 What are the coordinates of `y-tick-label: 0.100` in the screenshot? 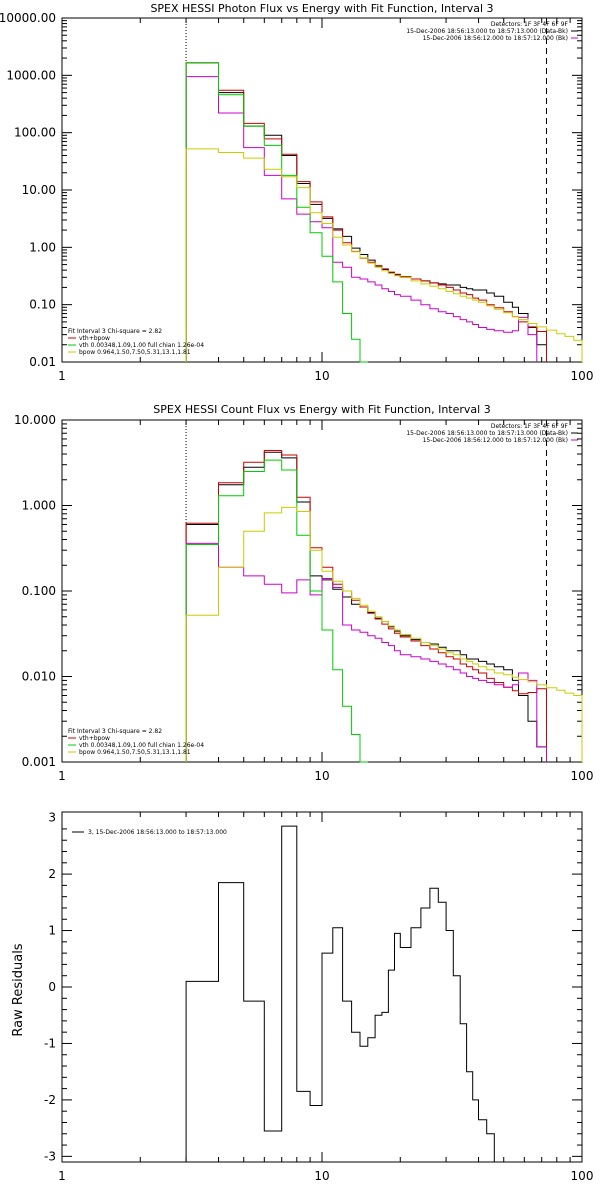 It's located at (39, 591).